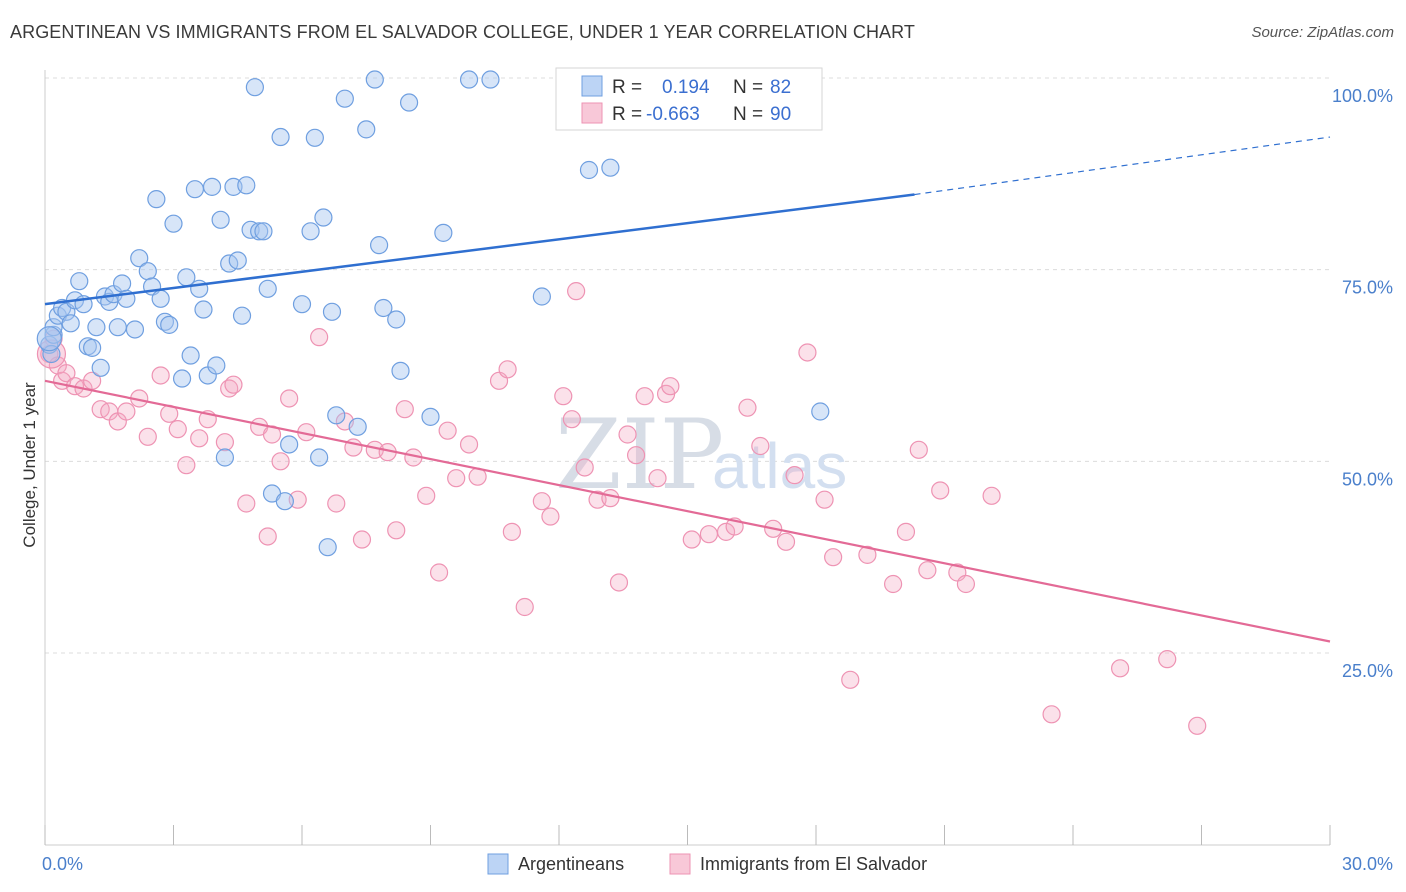 This screenshot has height=892, width=1406. I want to click on y-axis-label: College, Under 1 year, so click(29, 465).